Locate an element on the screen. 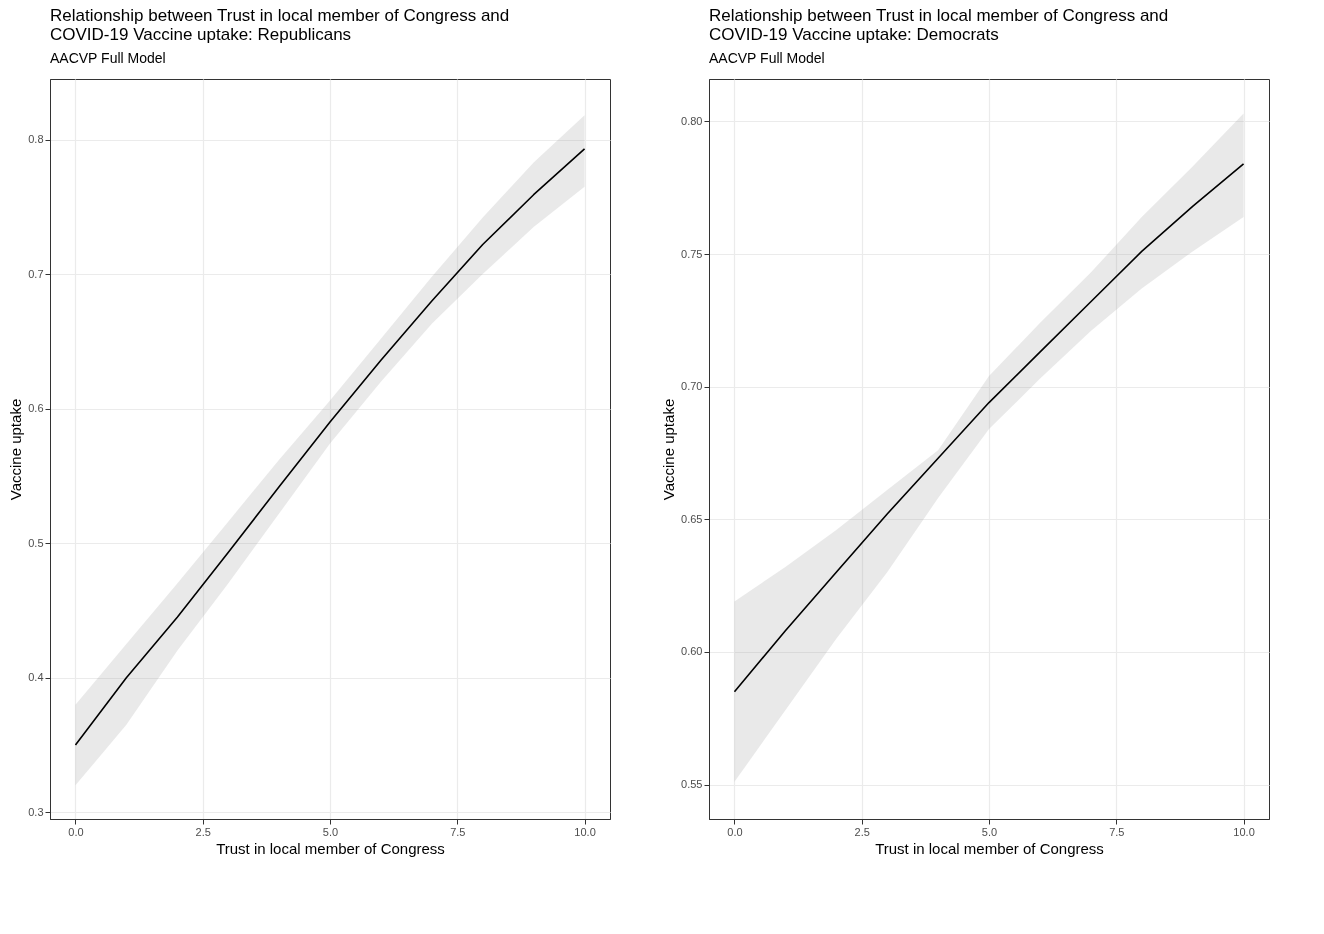 This screenshot has width=1324, height=934. y-tick-label: 0.5 is located at coordinates (36, 542).